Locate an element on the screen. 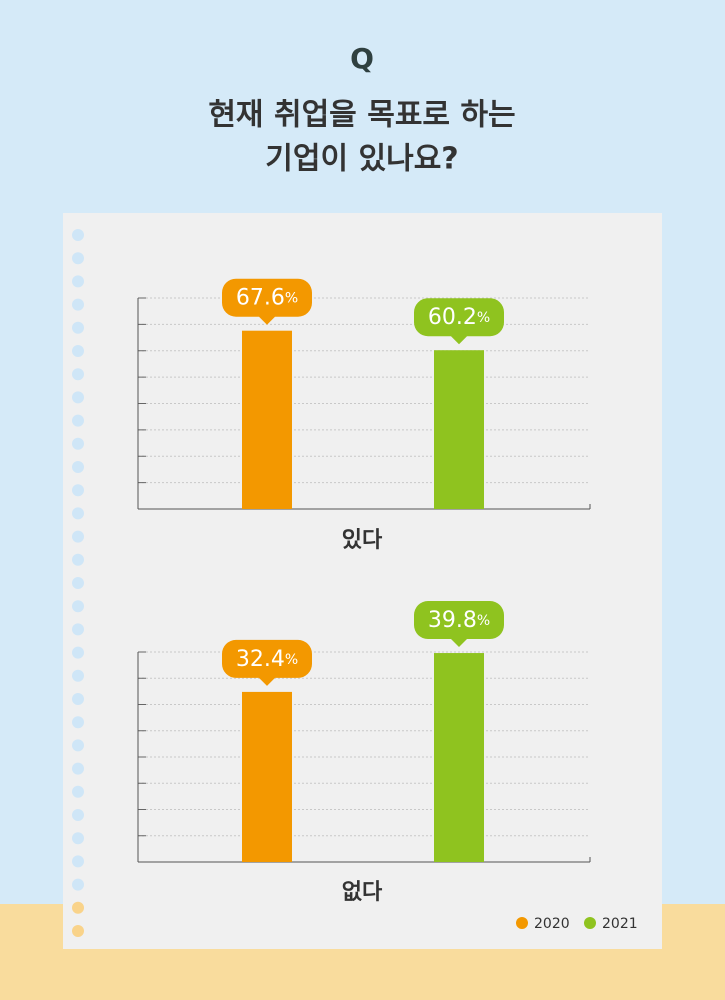 Image resolution: width=725 pixels, height=1000 pixels. category-label: 있다 is located at coordinates (362, 540).